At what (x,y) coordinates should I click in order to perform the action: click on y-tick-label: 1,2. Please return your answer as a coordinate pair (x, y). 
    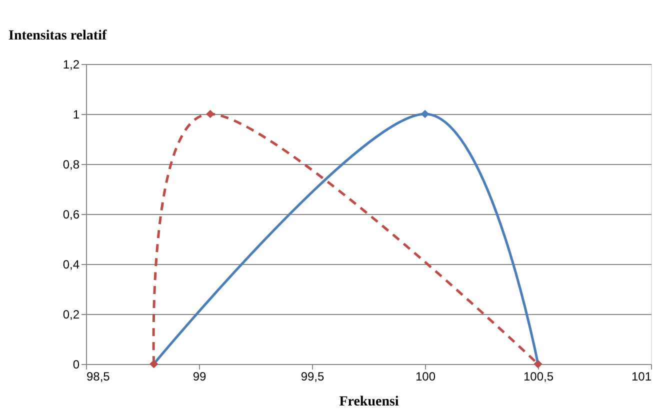
    Looking at the image, I should click on (71, 65).